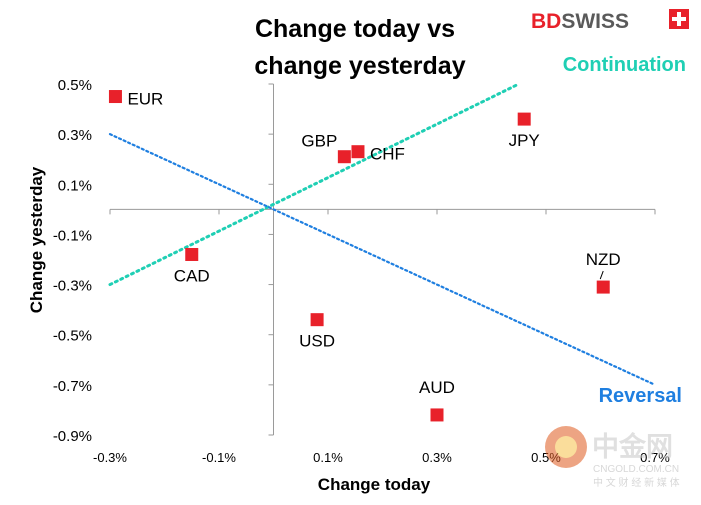  Describe the element at coordinates (75, 85) in the screenshot. I see `y-tick-label: 0.5%` at that location.